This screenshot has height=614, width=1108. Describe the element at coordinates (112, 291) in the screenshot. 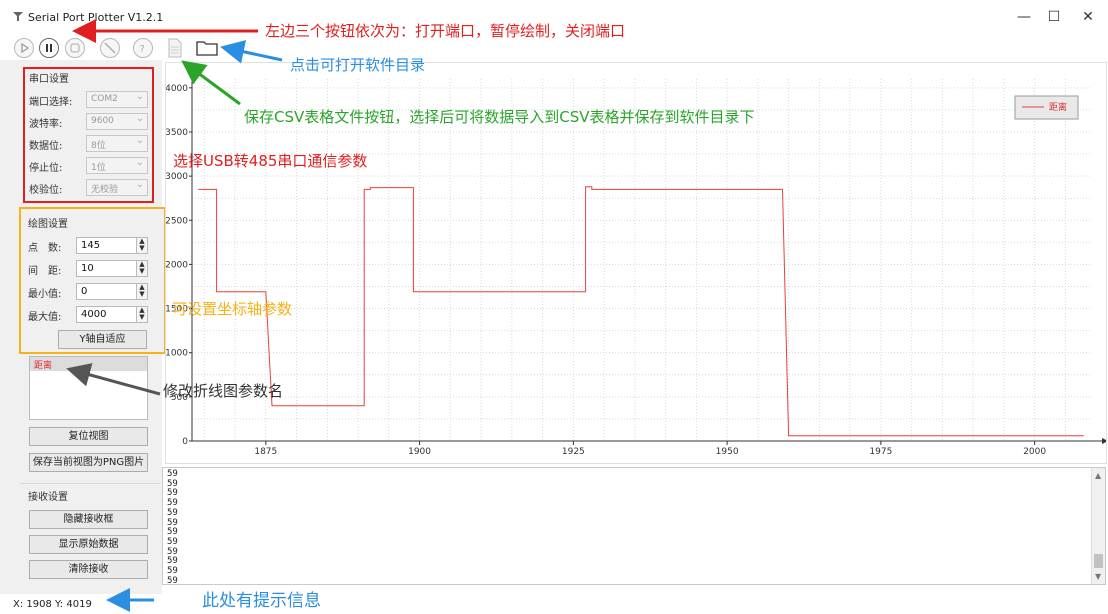

I see `plot-row-spinbox: 0 ▲ ▼` at that location.